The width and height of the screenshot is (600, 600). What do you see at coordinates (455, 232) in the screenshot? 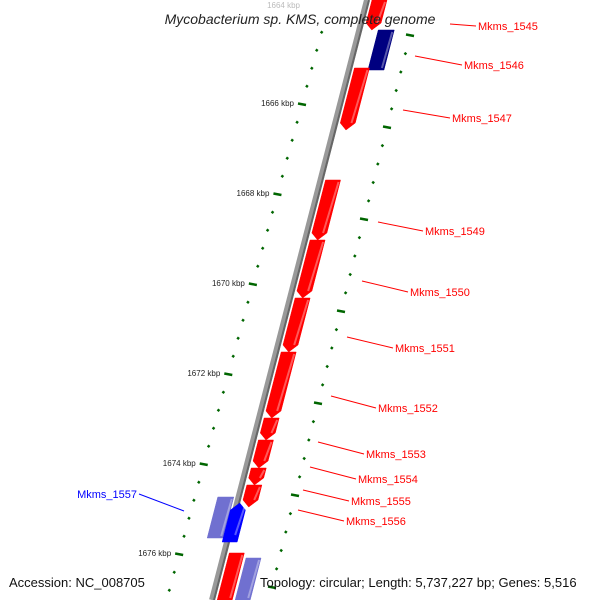
I see `gene-label: Mkms_1549` at bounding box center [455, 232].